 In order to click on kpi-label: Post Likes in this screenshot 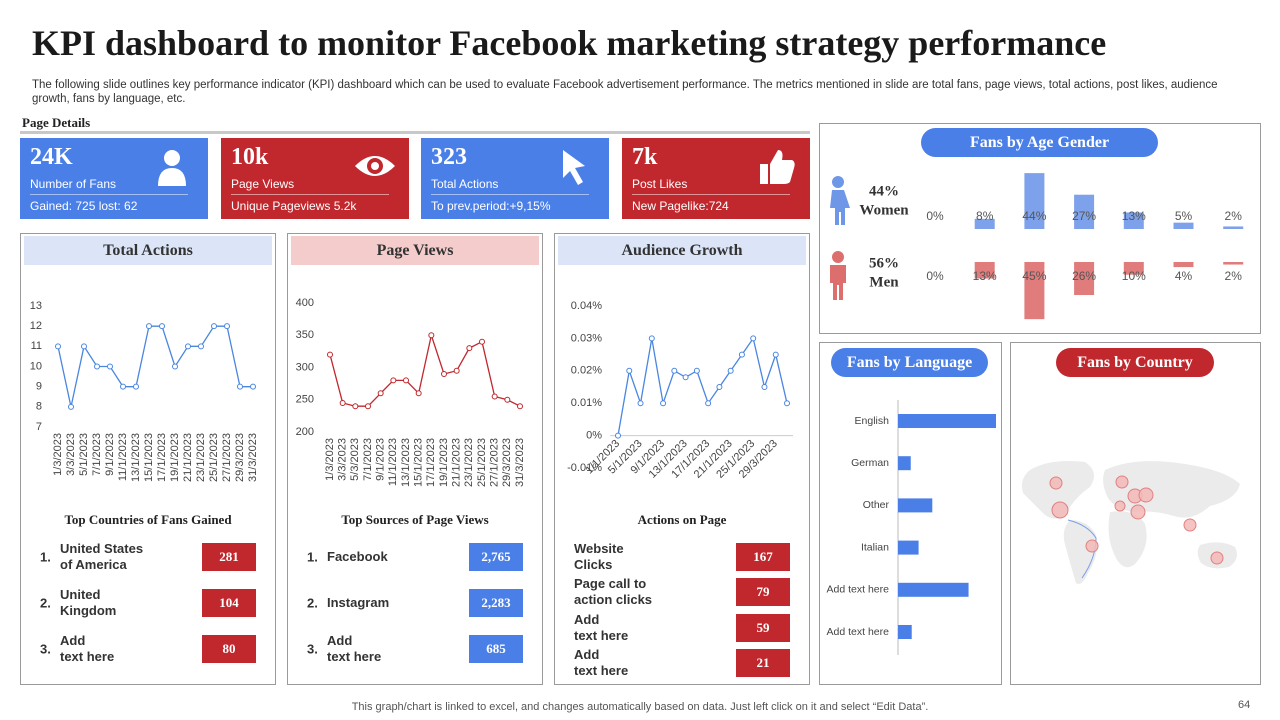, I will do `click(660, 184)`.